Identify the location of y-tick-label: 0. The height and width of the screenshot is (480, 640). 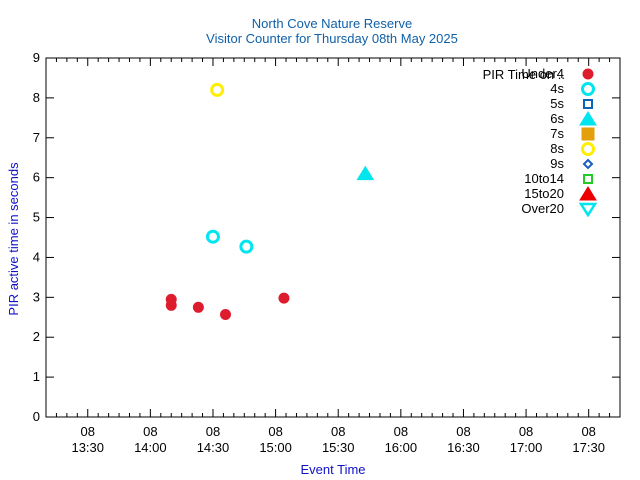
(36, 416).